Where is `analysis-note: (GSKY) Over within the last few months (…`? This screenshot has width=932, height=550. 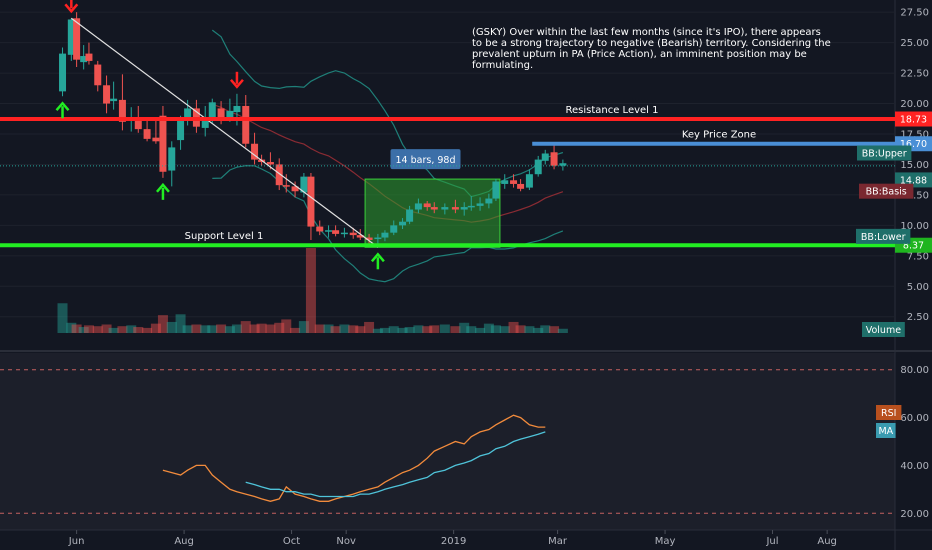 analysis-note: (GSKY) Over within the last few months (… is located at coordinates (651, 49).